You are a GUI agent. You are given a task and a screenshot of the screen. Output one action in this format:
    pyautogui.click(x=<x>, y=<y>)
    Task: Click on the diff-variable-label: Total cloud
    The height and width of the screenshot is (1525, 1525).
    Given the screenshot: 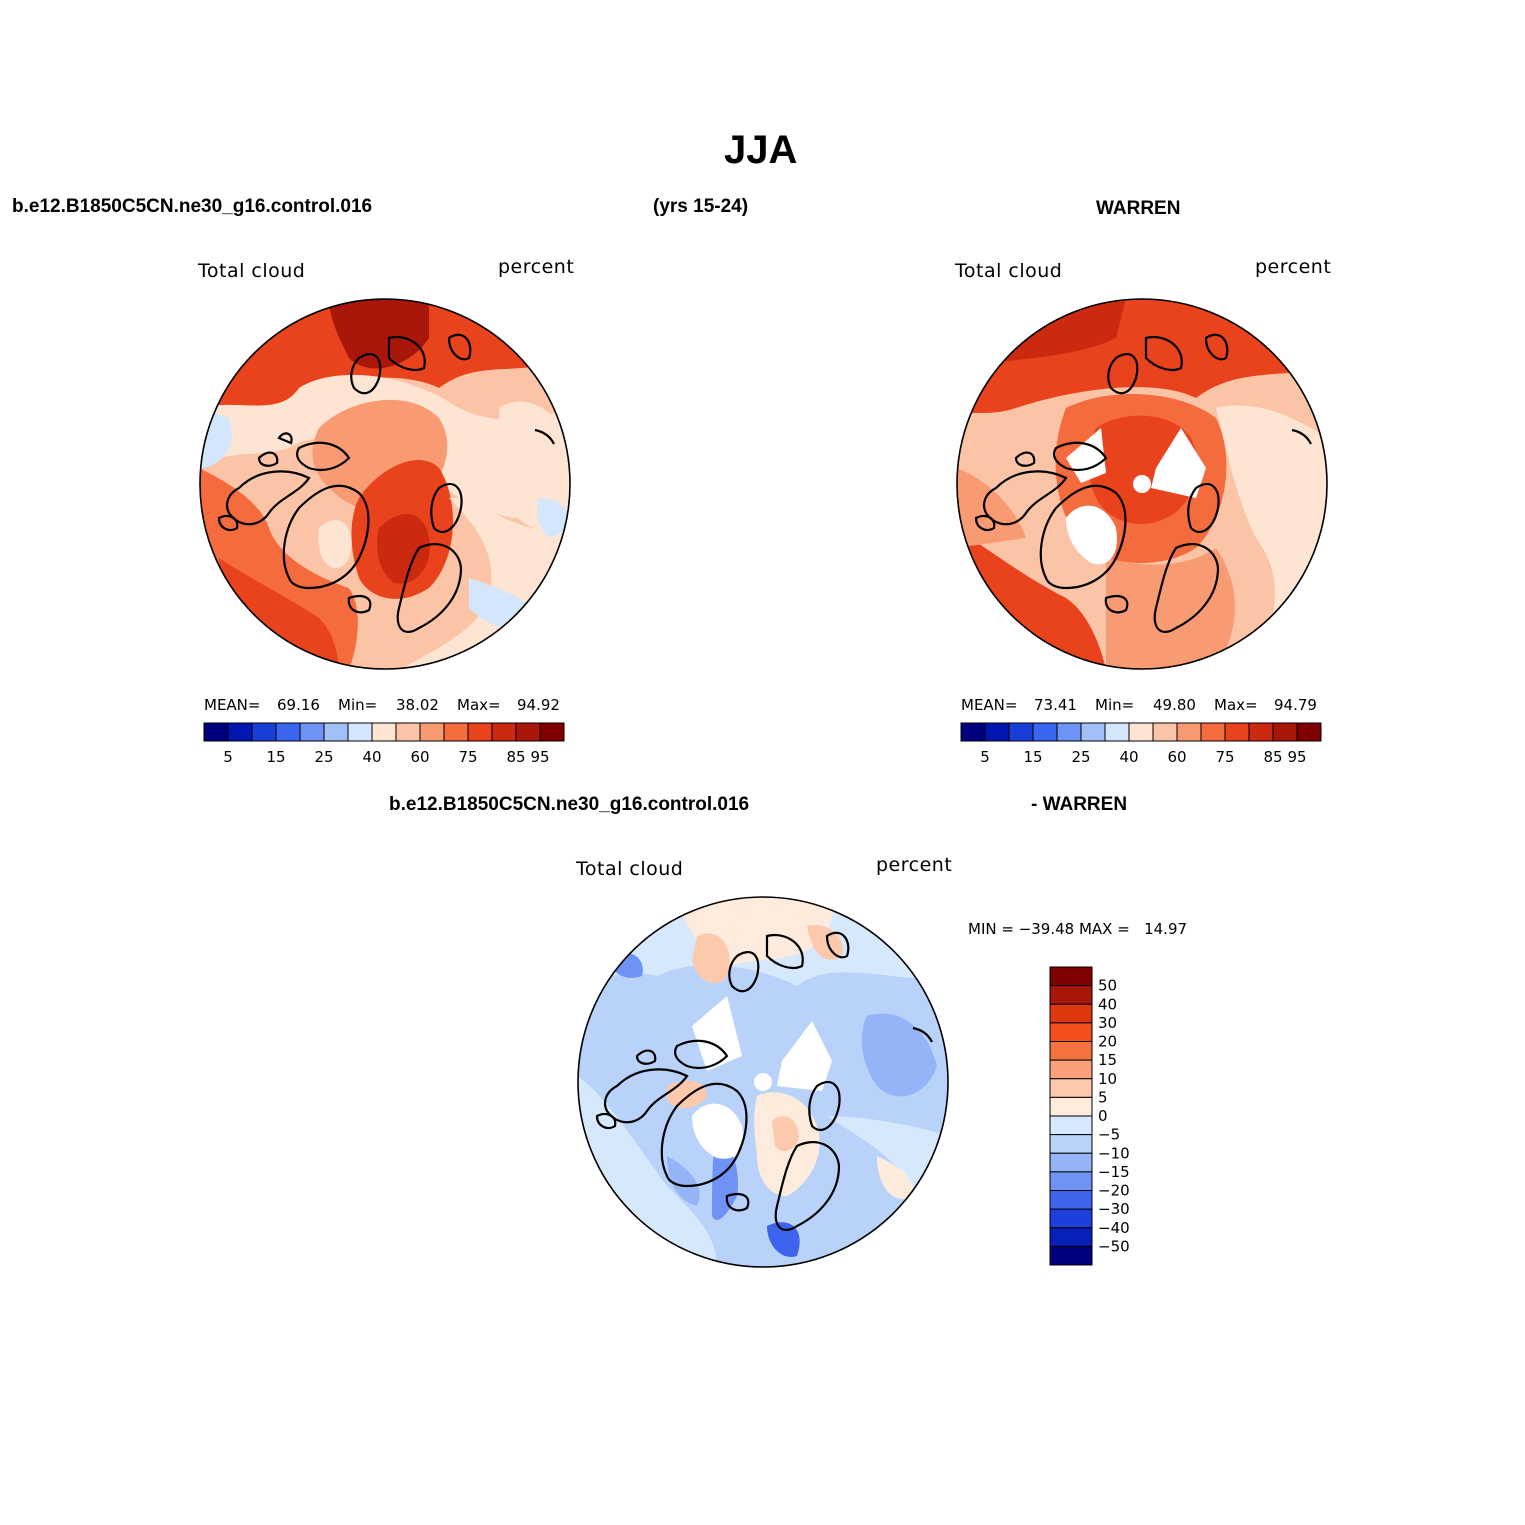 What is the action you would take?
    pyautogui.click(x=630, y=869)
    